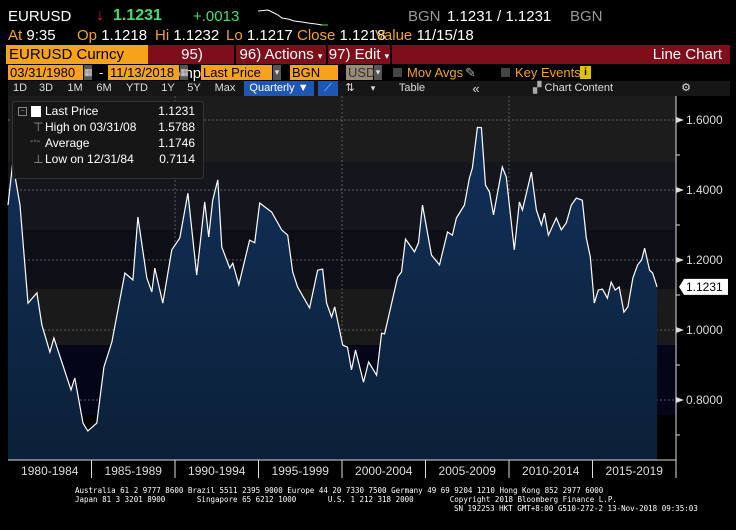  I want to click on currency-select: USD, so click(361, 72).